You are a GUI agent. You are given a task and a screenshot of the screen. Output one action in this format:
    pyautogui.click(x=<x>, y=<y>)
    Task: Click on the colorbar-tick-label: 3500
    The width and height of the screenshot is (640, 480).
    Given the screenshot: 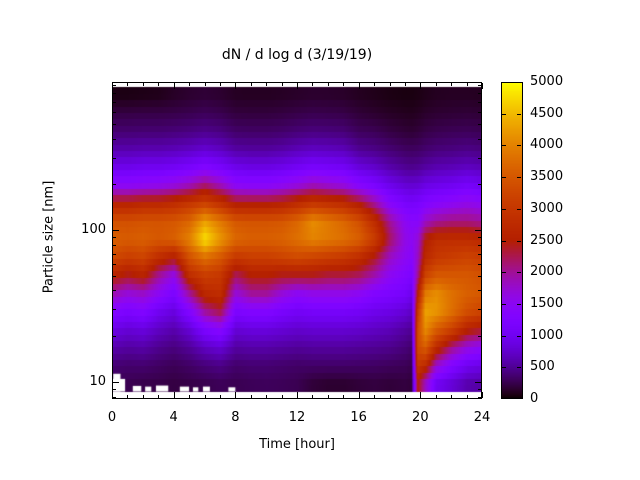 What is the action you would take?
    pyautogui.click(x=547, y=177)
    